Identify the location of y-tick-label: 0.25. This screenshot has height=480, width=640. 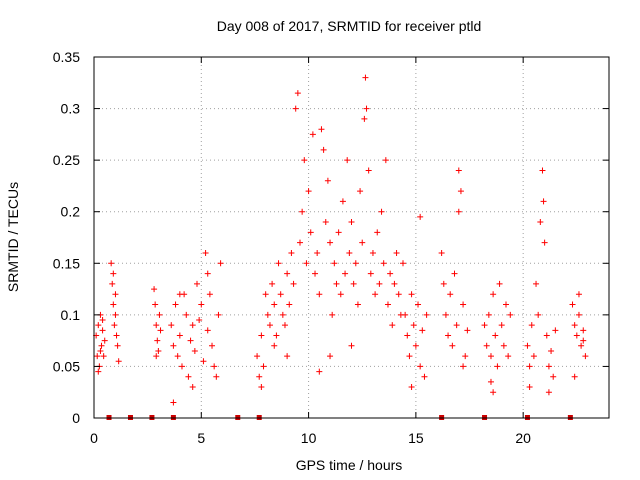
(66, 160).